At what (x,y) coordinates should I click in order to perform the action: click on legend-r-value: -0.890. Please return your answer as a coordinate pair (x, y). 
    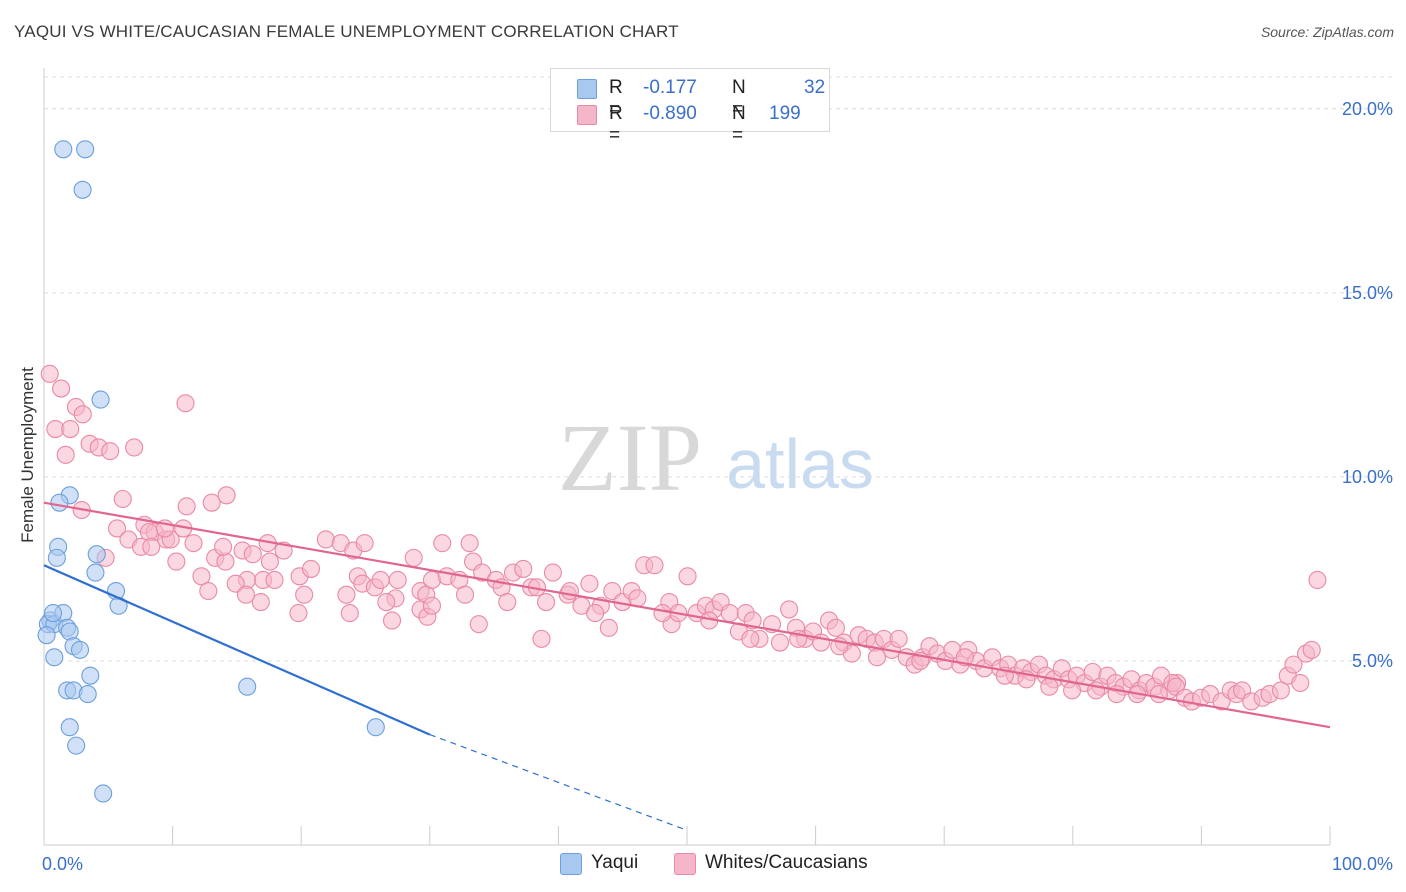
    Looking at the image, I should click on (670, 113).